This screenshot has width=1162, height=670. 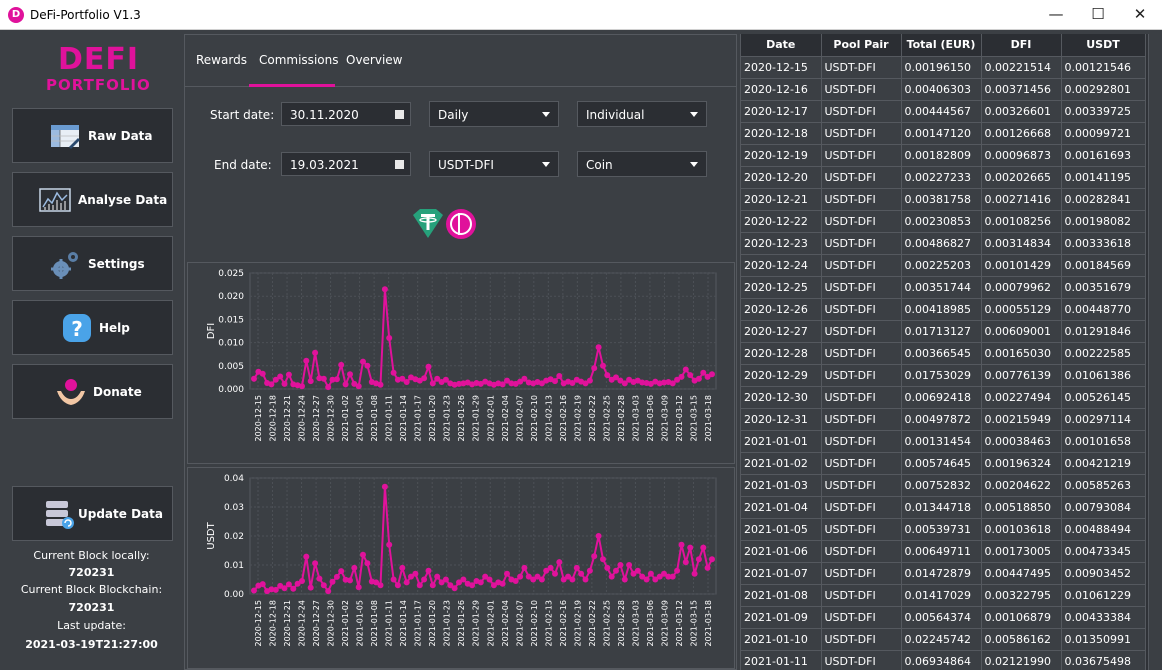 What do you see at coordinates (1155, 352) in the screenshot?
I see `table-scrollbar` at bounding box center [1155, 352].